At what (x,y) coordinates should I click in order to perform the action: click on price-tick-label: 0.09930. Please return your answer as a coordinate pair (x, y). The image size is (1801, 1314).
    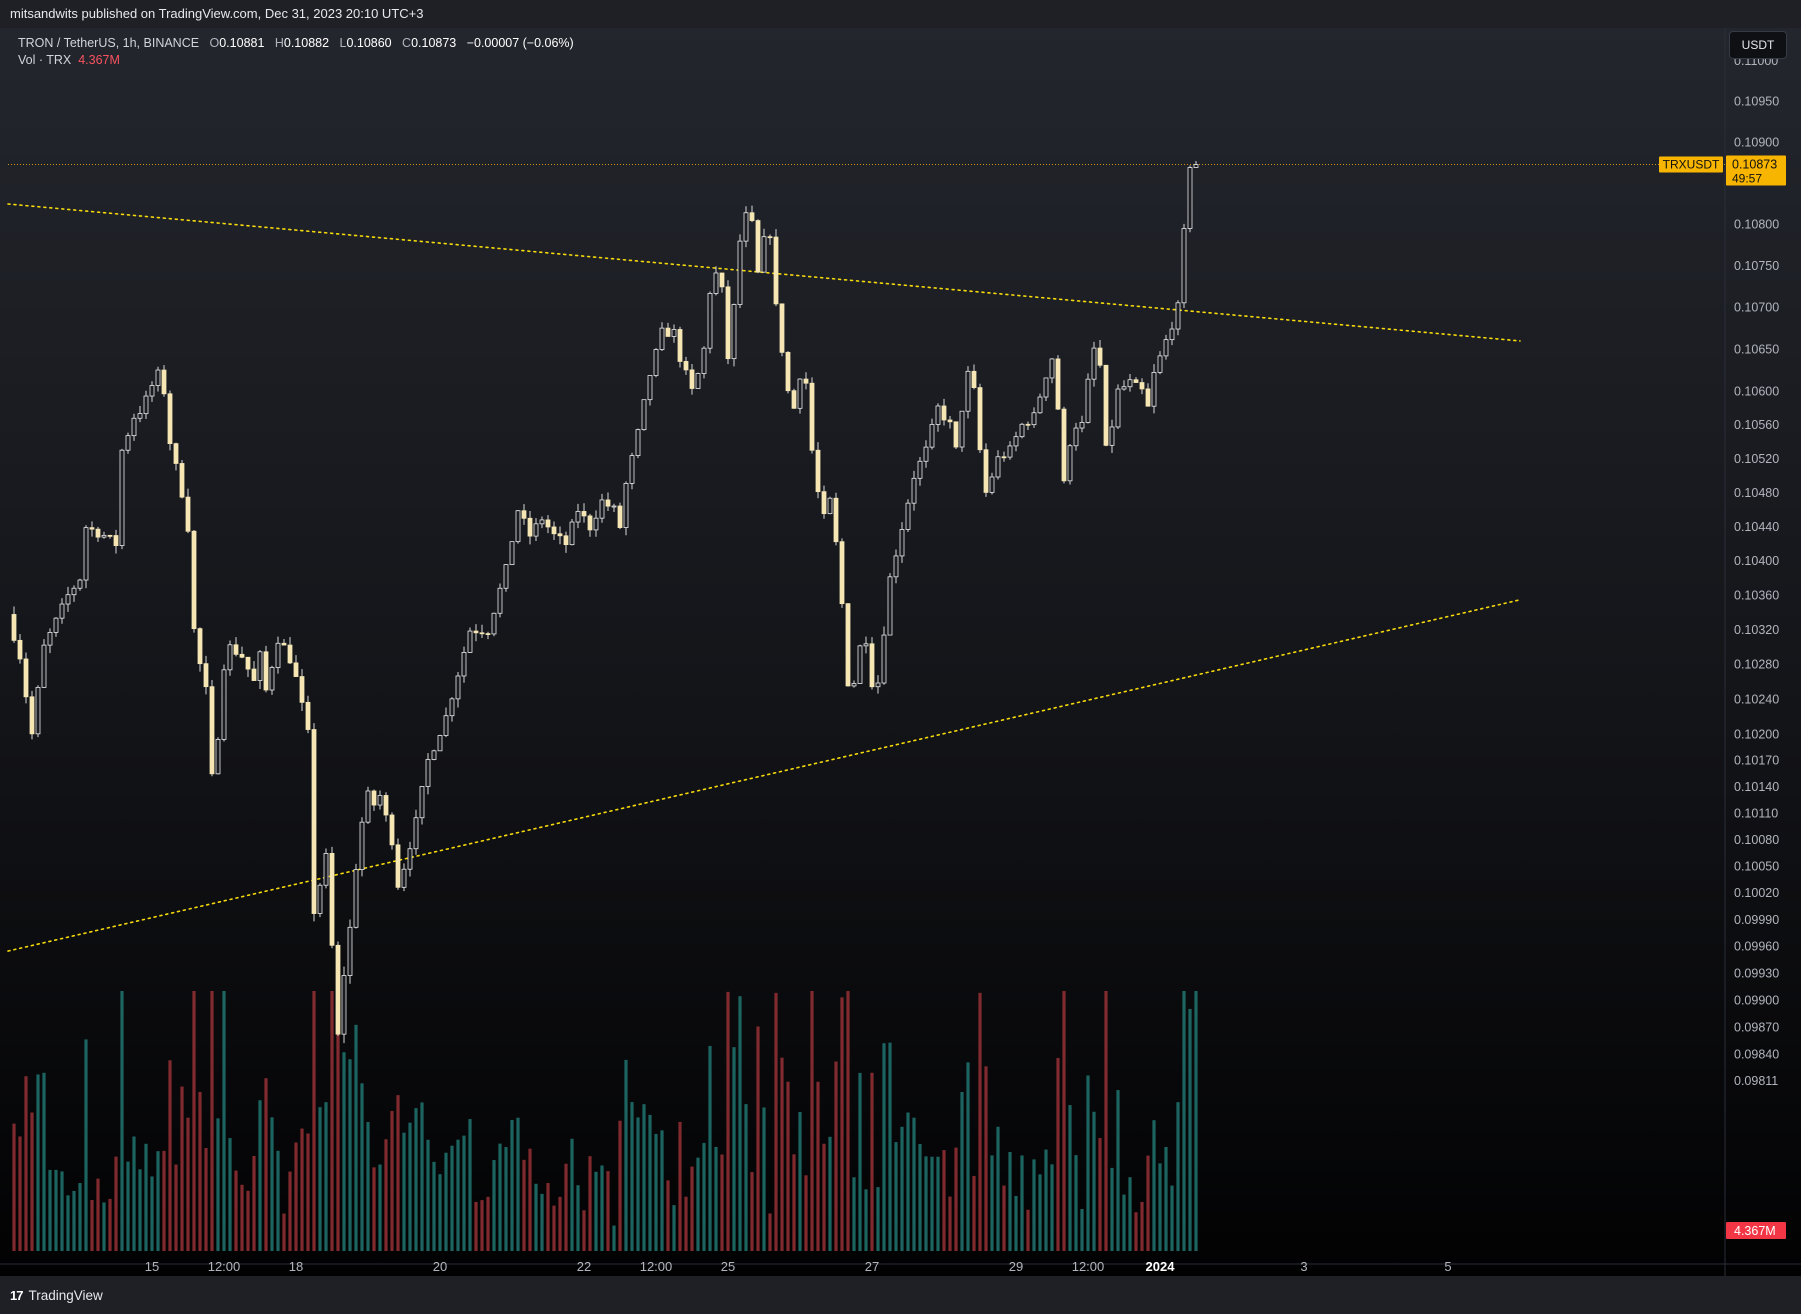
    Looking at the image, I should click on (1756, 973).